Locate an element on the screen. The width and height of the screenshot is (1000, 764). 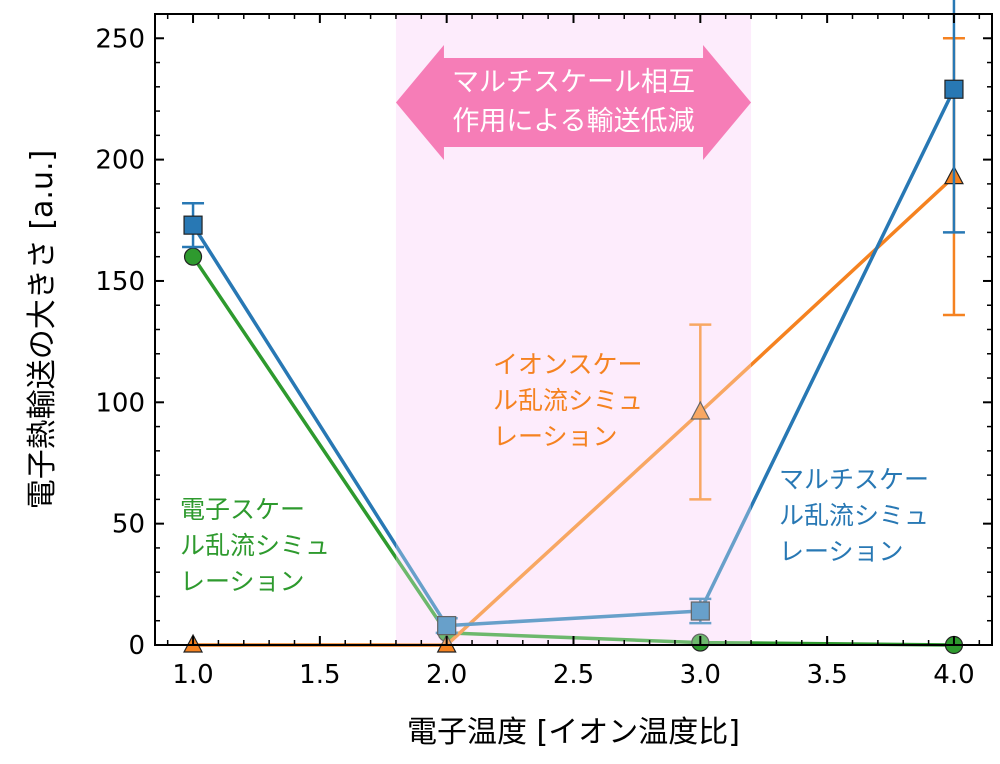
data-point-electron is located at coordinates (193, 256).